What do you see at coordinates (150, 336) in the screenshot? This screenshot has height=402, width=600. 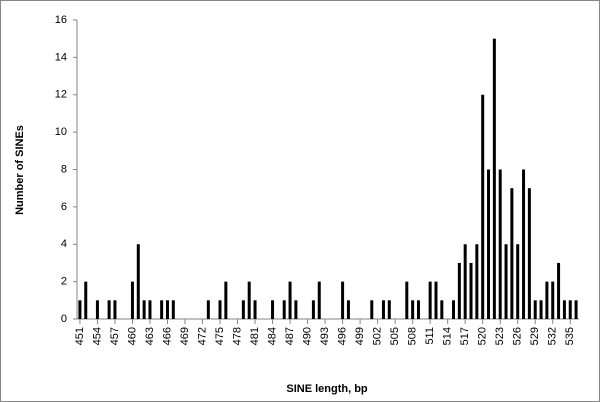 I see `x-tick-label: 463` at bounding box center [150, 336].